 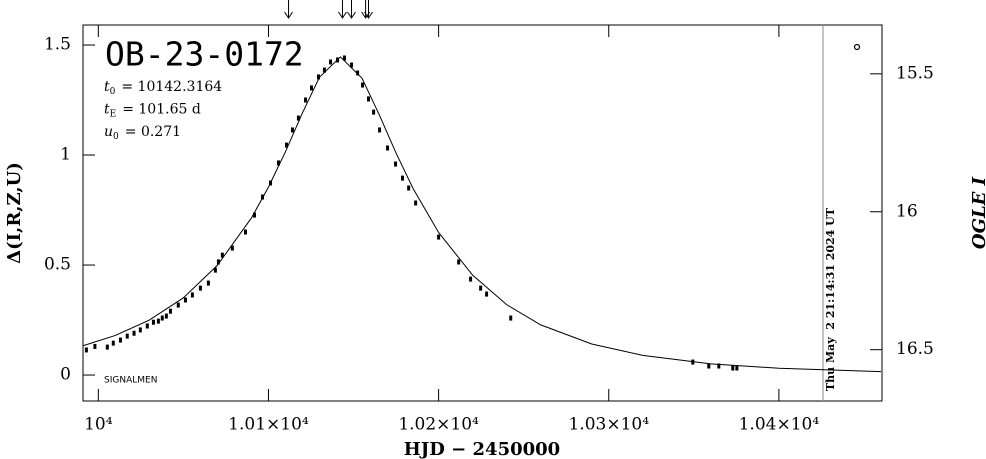 What do you see at coordinates (161, 110) in the screenshot?
I see `parameter-value: = 101.65 d` at bounding box center [161, 110].